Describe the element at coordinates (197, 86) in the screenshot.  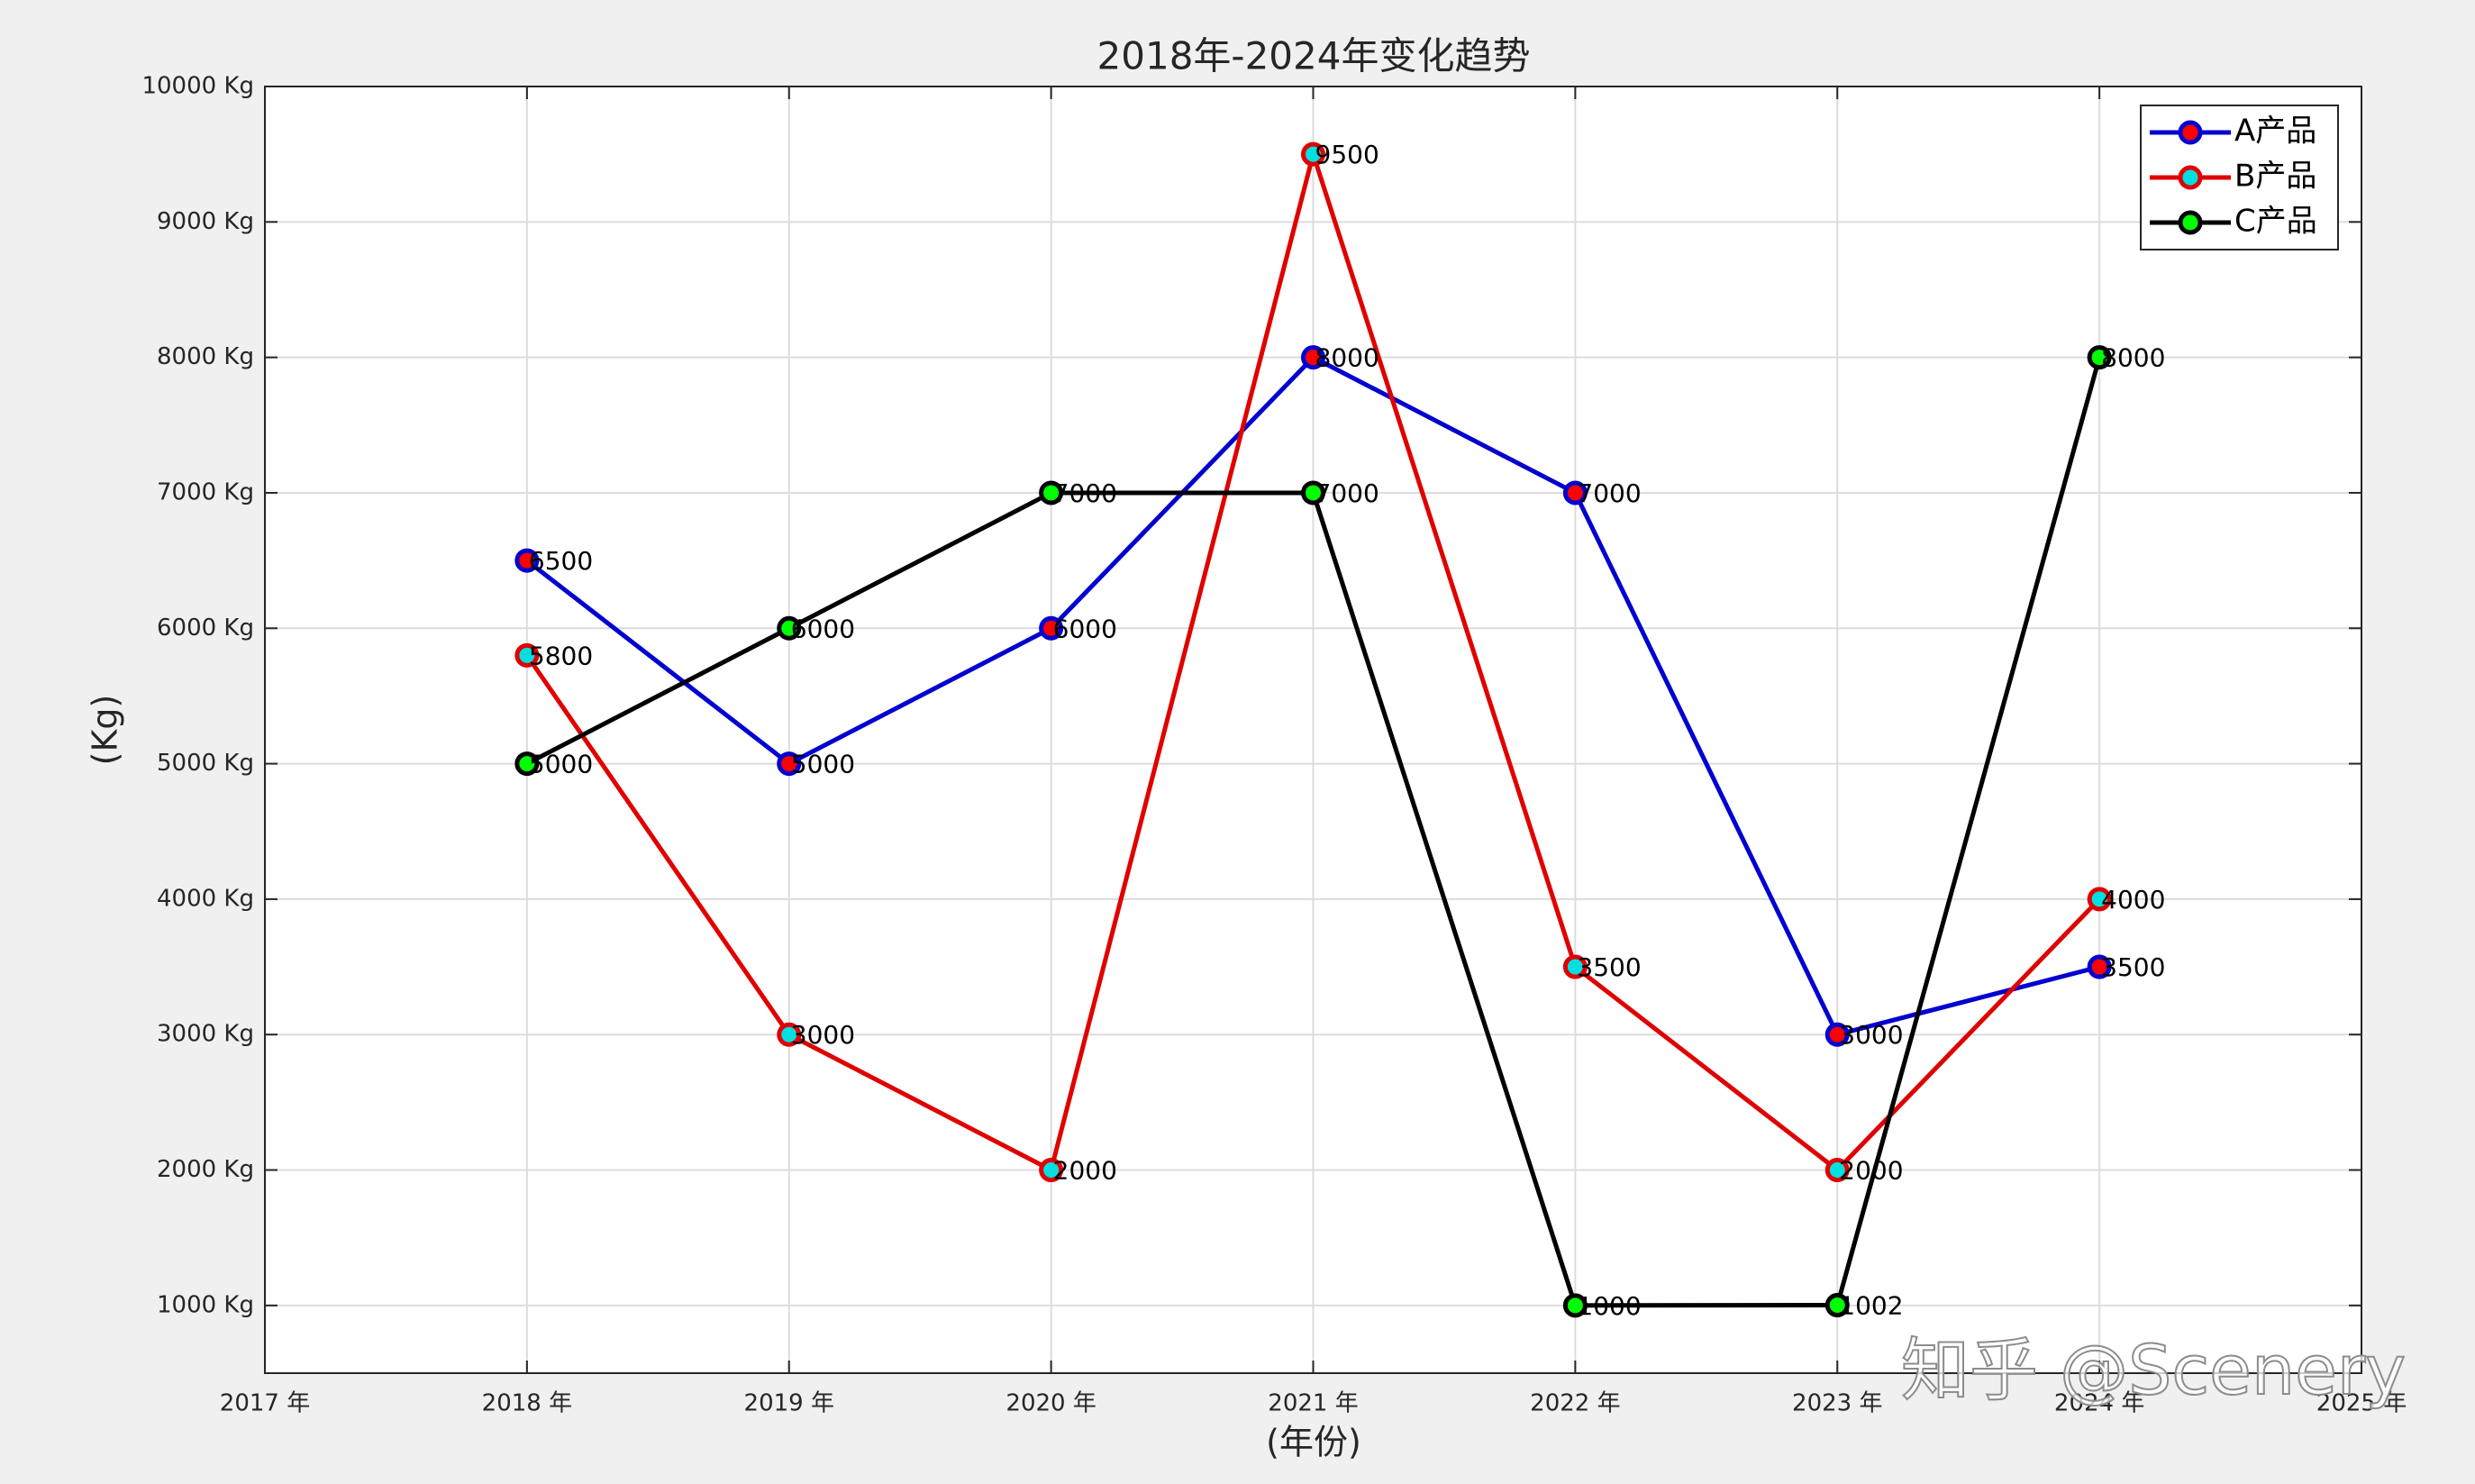
I see `y-tick-label: 10000 Kg` at that location.